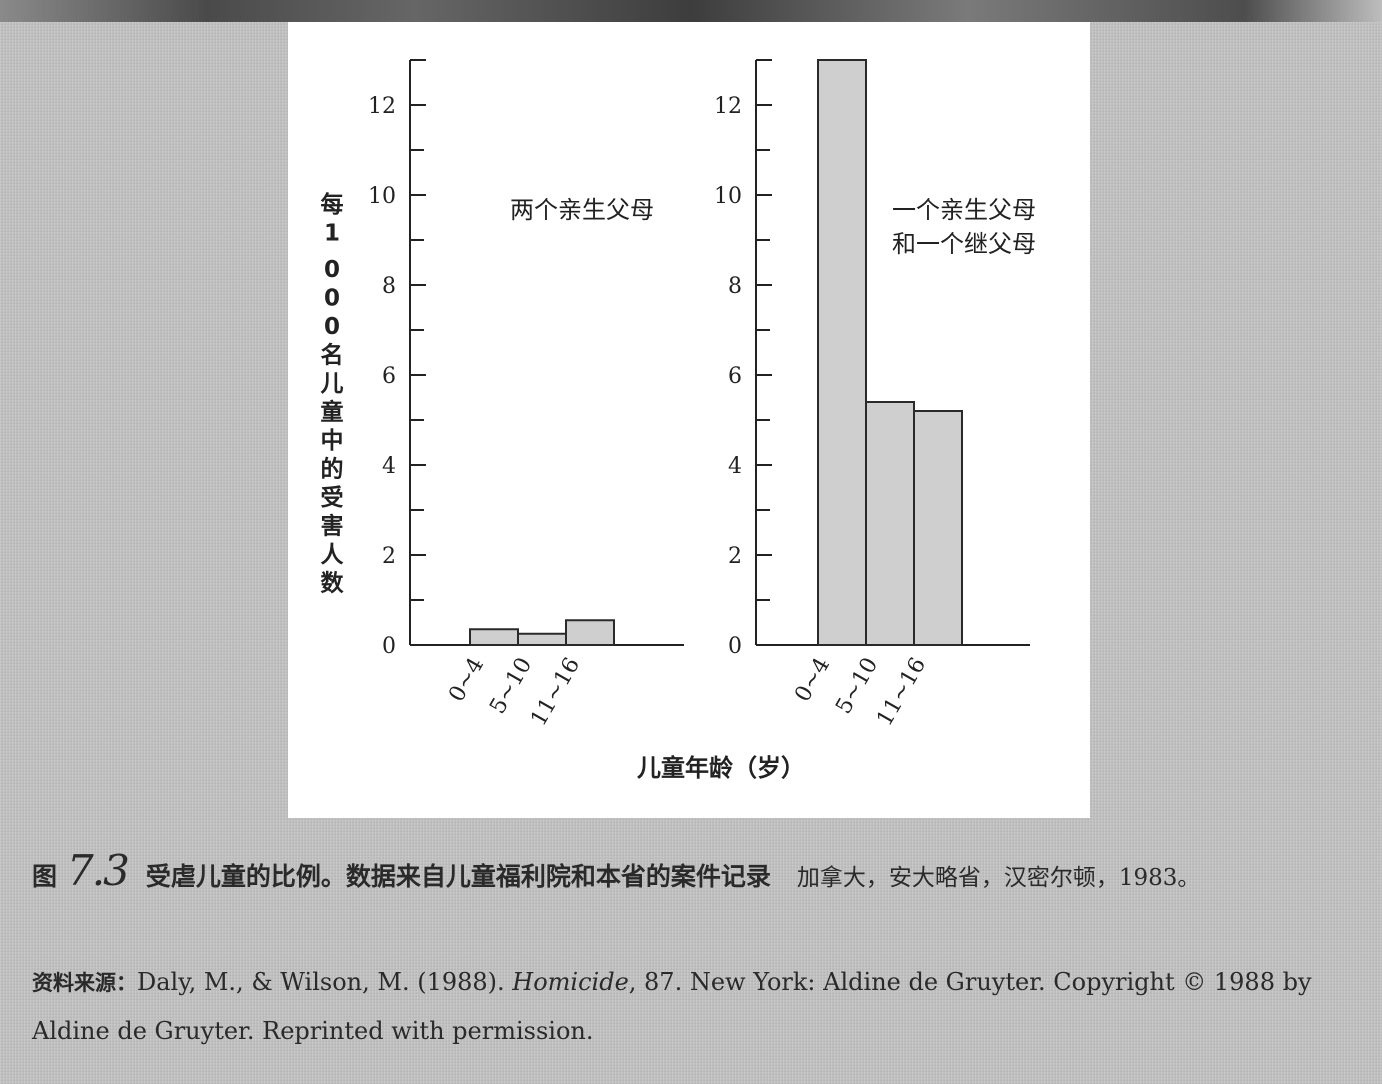  What do you see at coordinates (964, 210) in the screenshot?
I see `series-label: 一个亲生父母` at bounding box center [964, 210].